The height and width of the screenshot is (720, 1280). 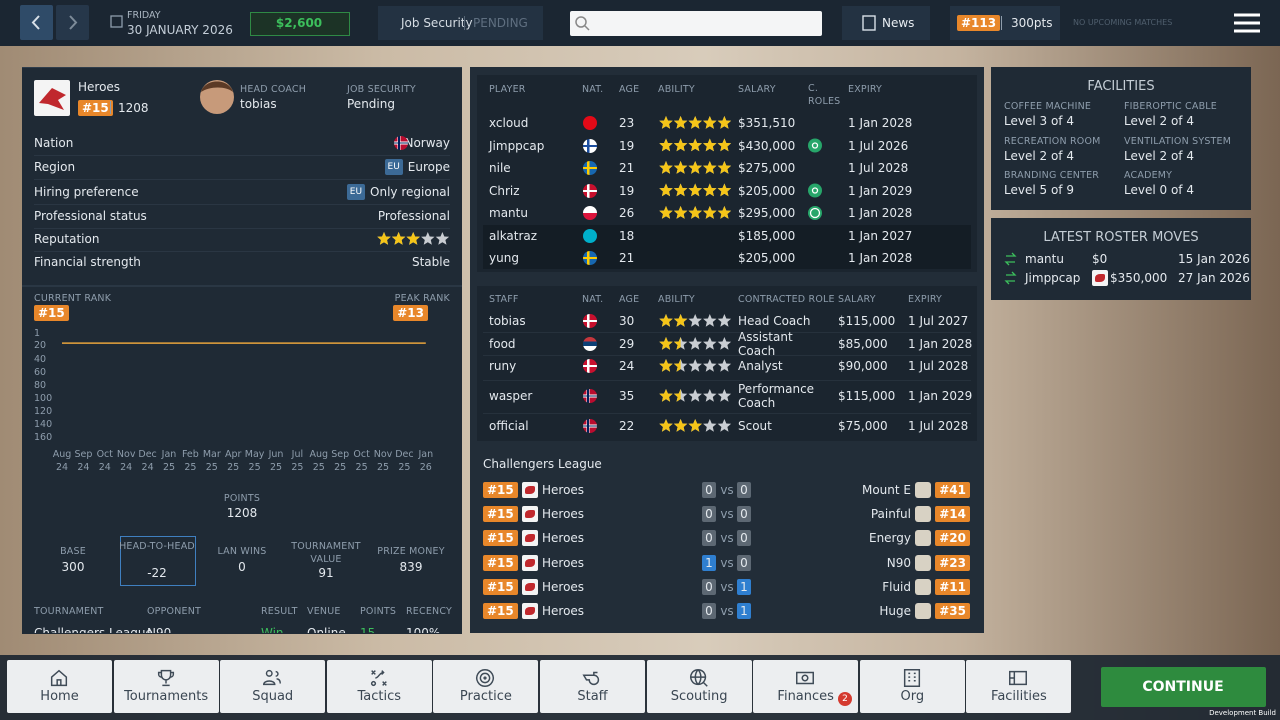 What do you see at coordinates (863, 366) in the screenshot?
I see `staff-salary: $90,000` at bounding box center [863, 366].